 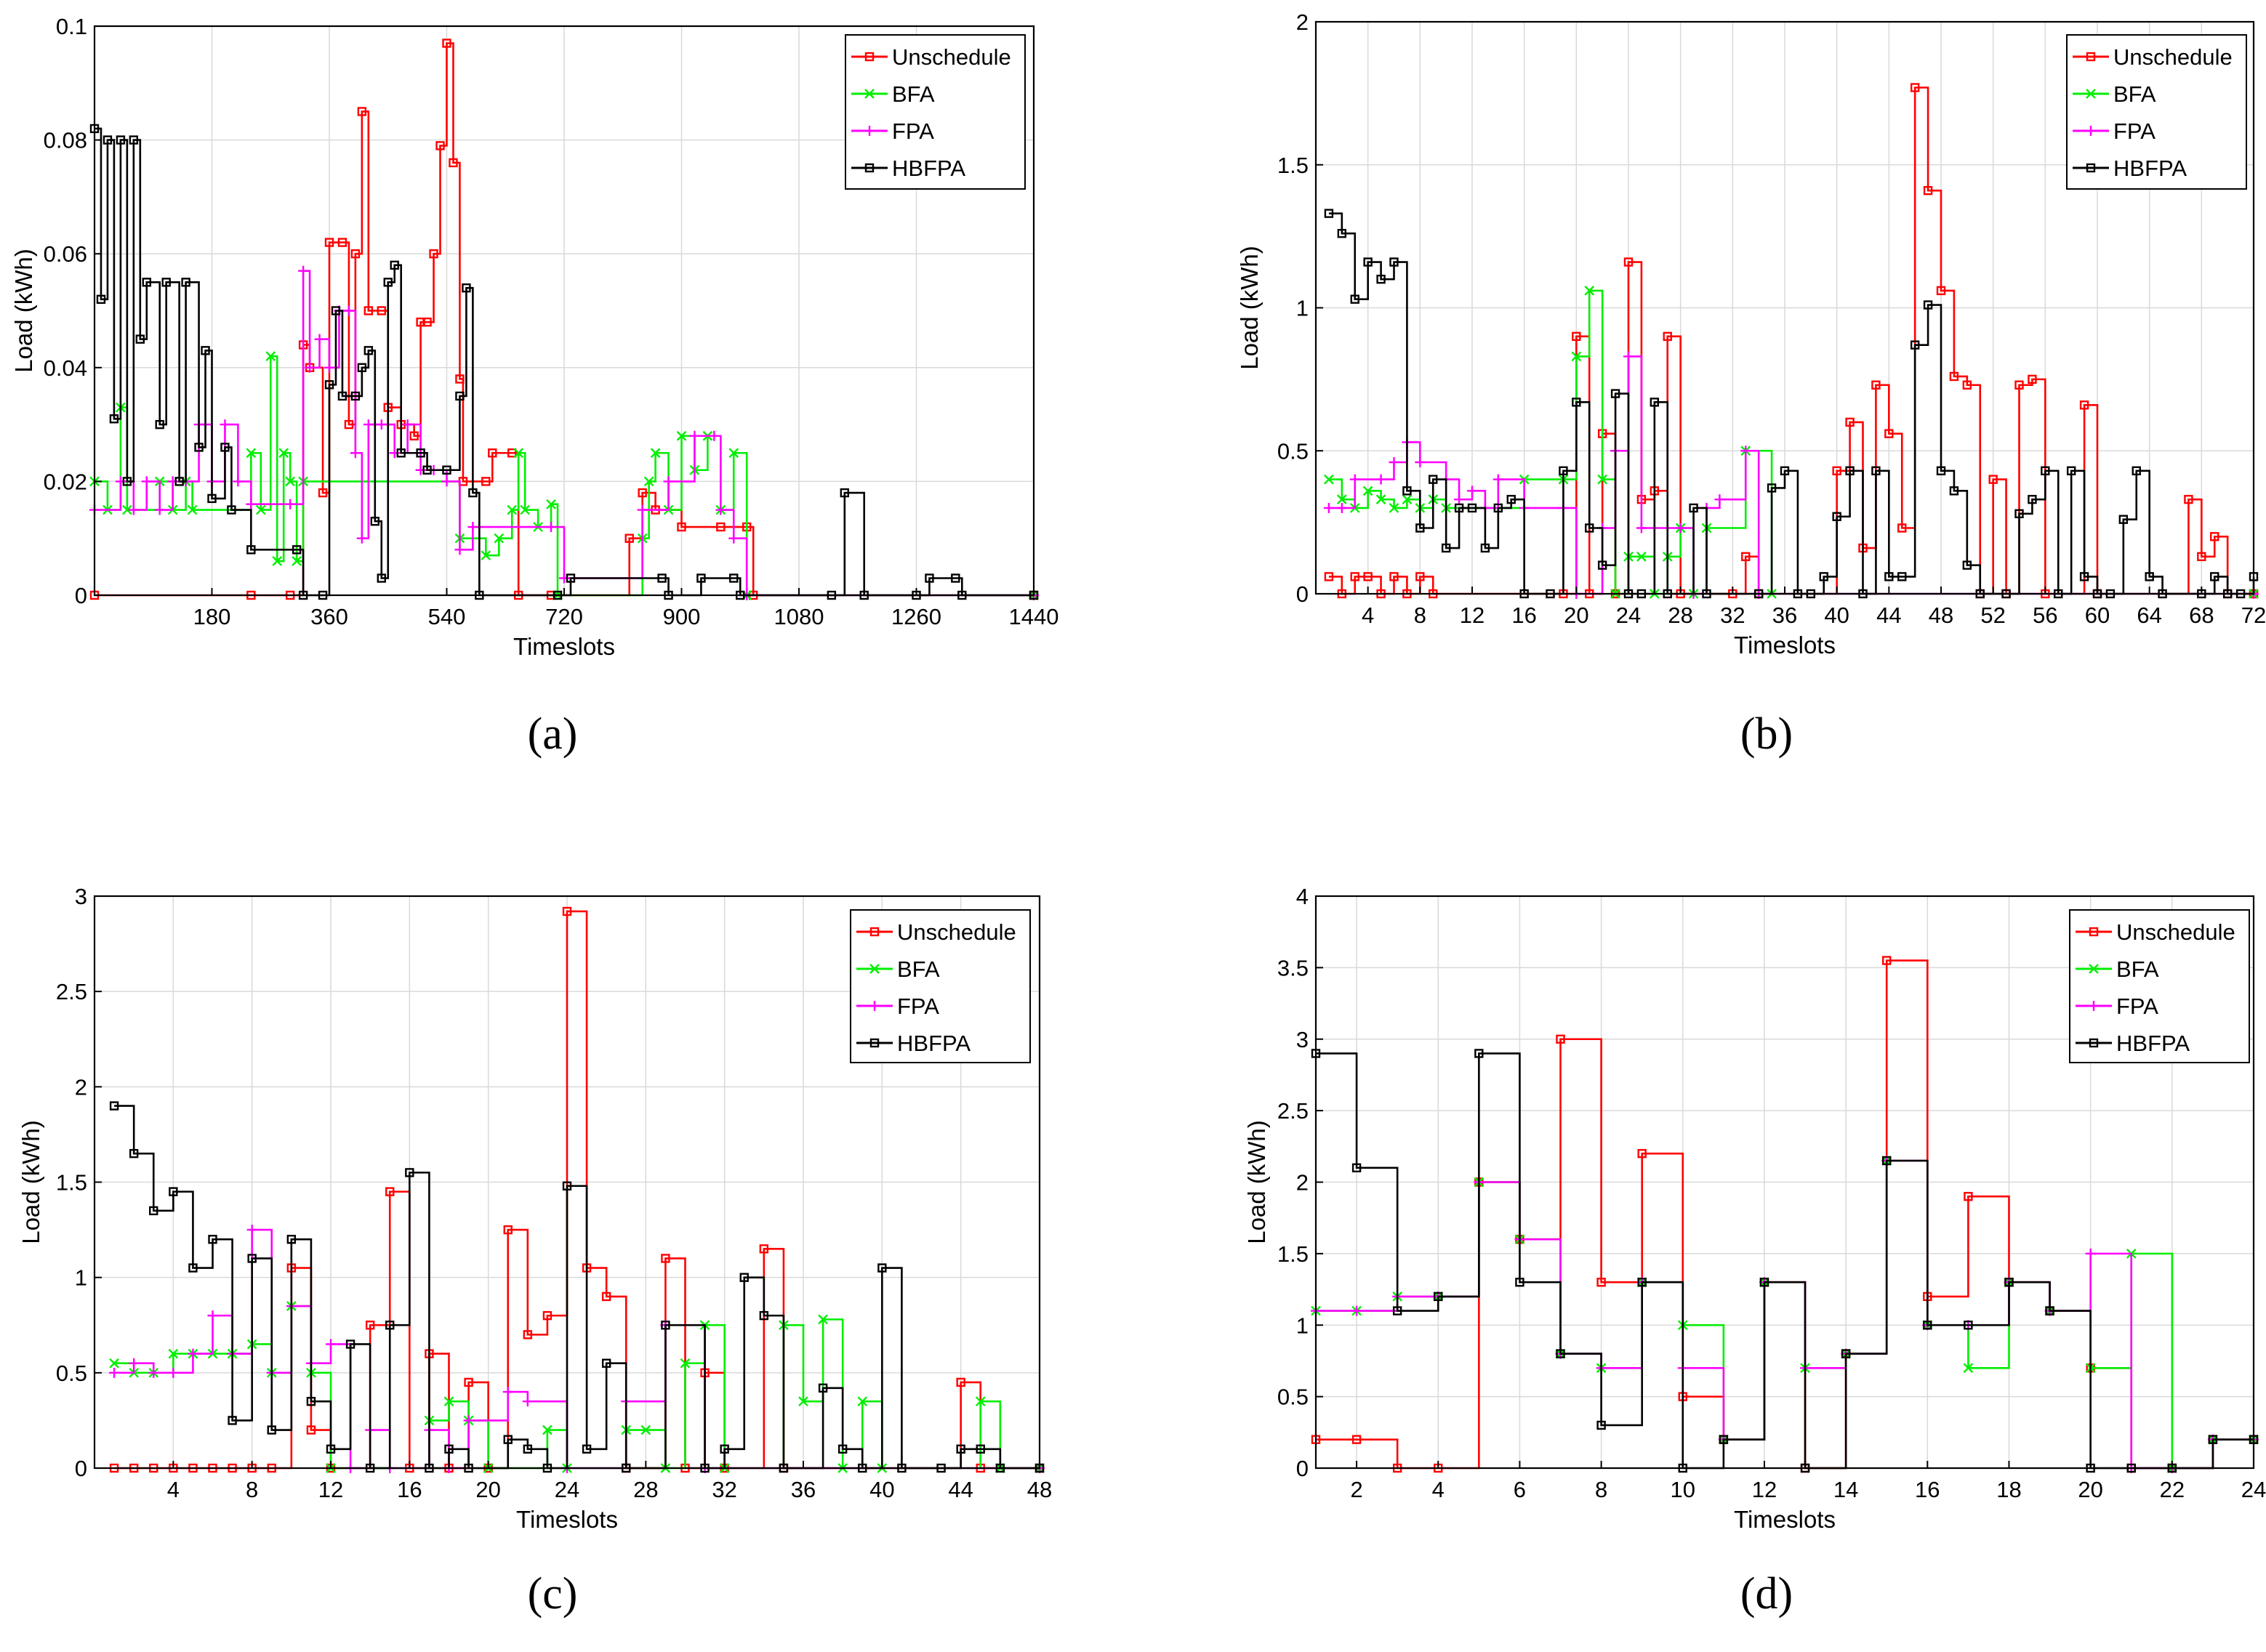 I want to click on y-axis-label: Load (kWh), so click(x=31, y=1182).